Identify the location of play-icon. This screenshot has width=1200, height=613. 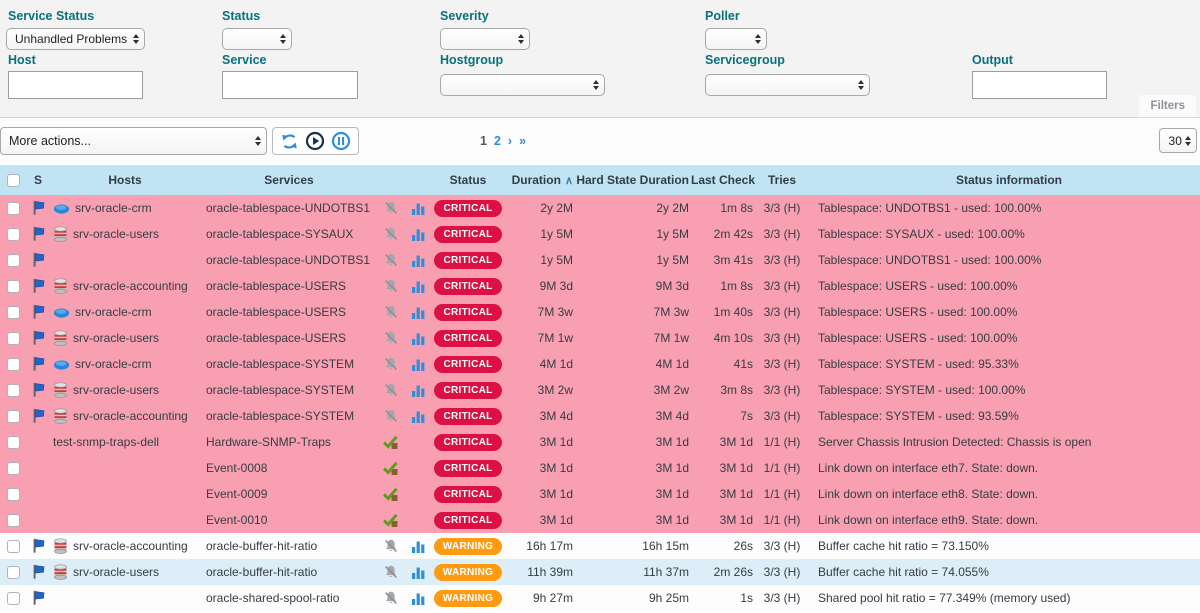
(315, 141).